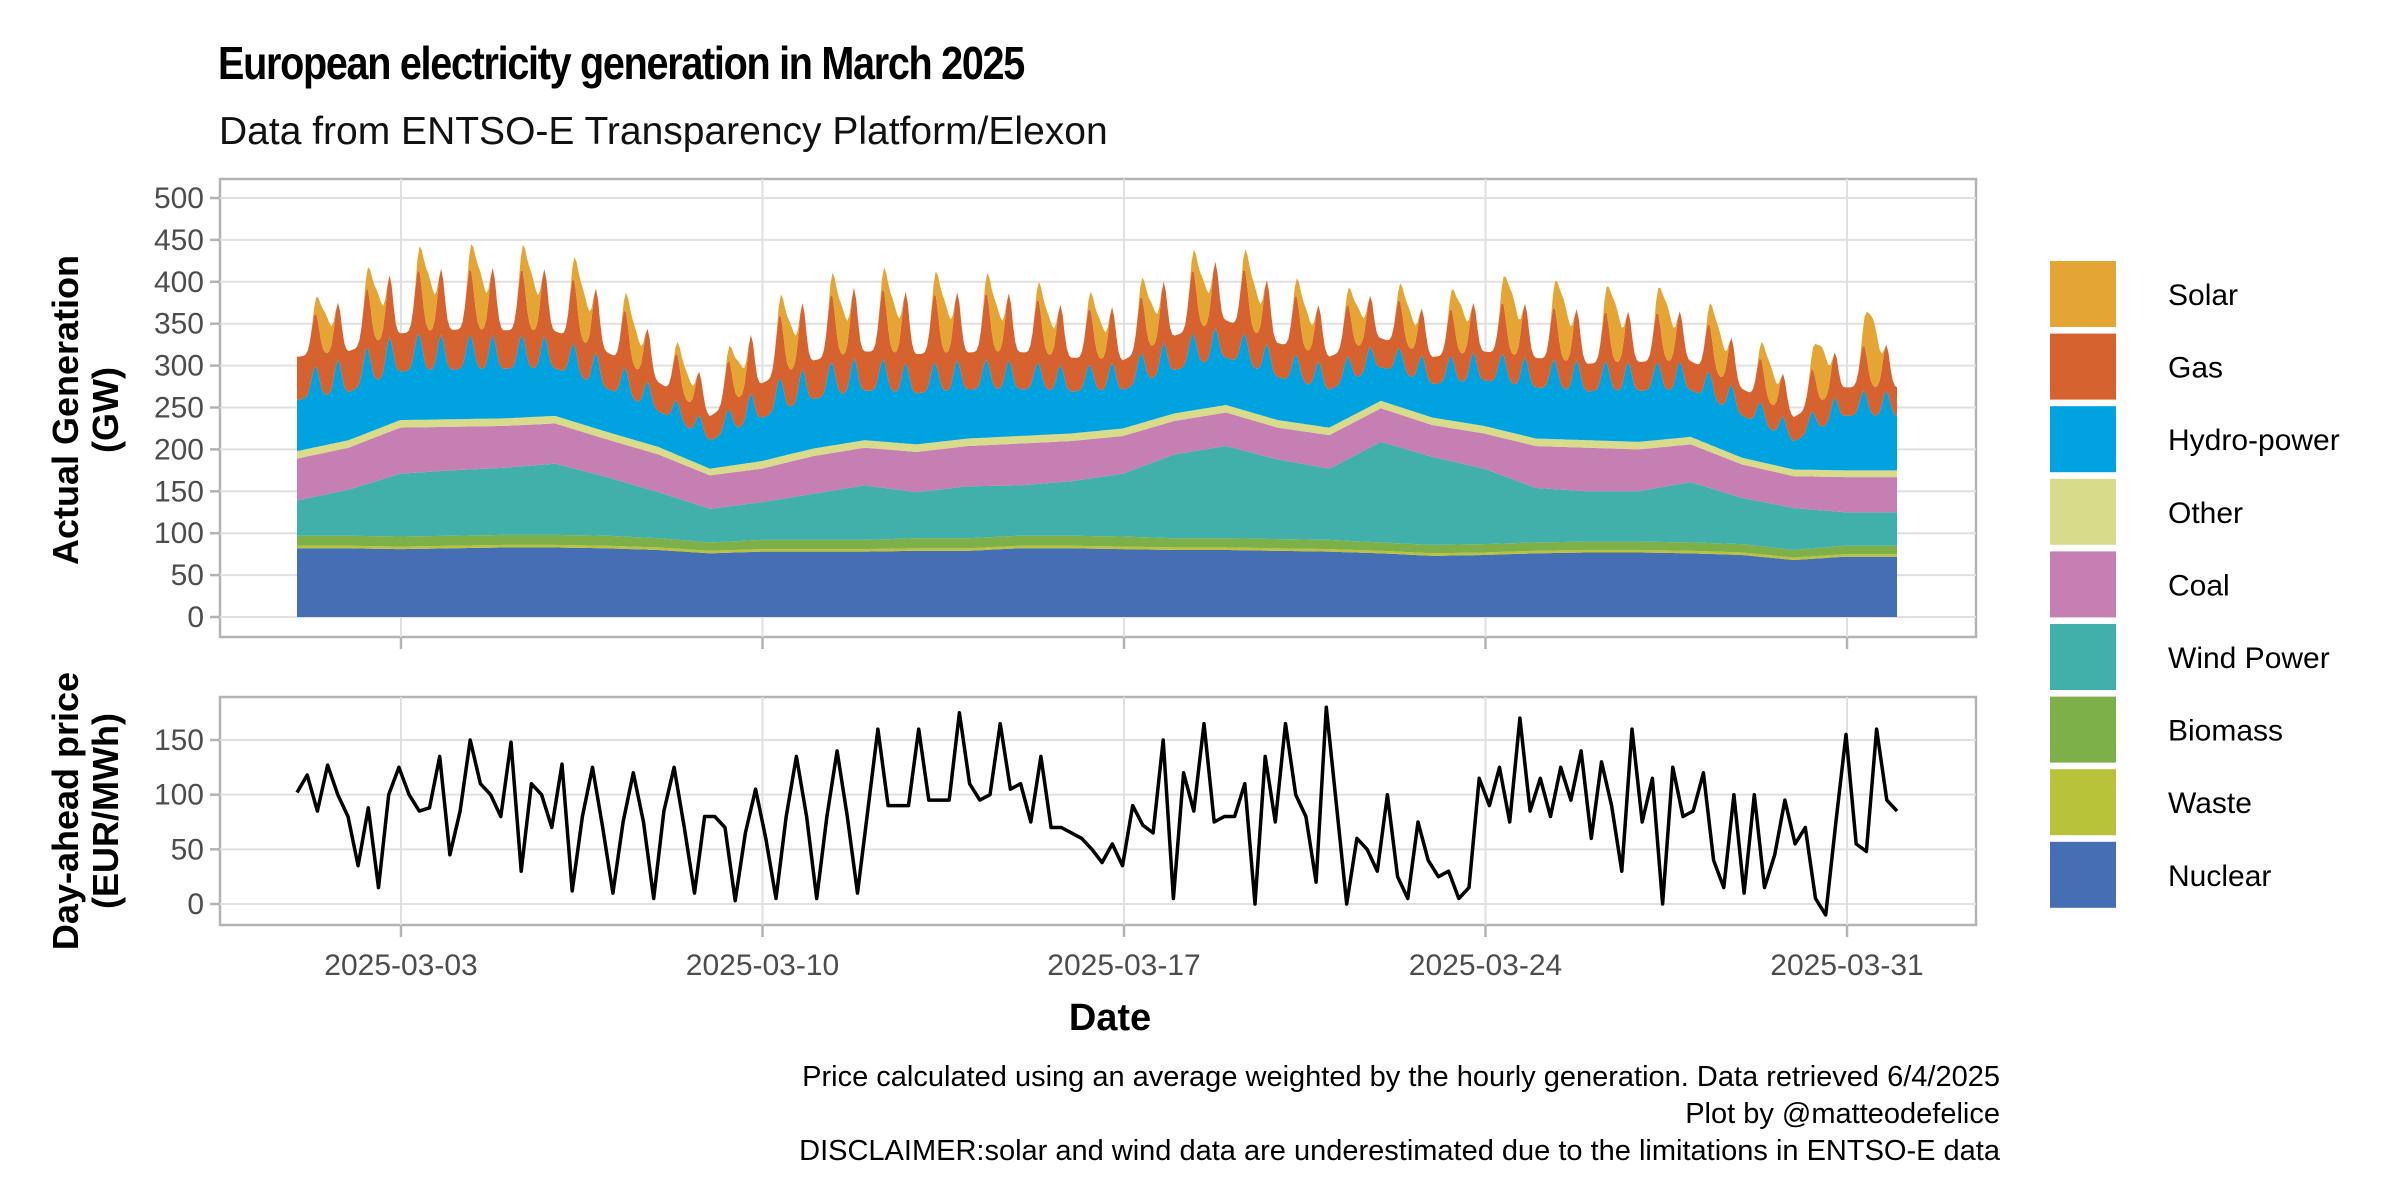 The height and width of the screenshot is (1200, 2400). What do you see at coordinates (1123, 965) in the screenshot?
I see `x-tick-label: 2025-03-17` at bounding box center [1123, 965].